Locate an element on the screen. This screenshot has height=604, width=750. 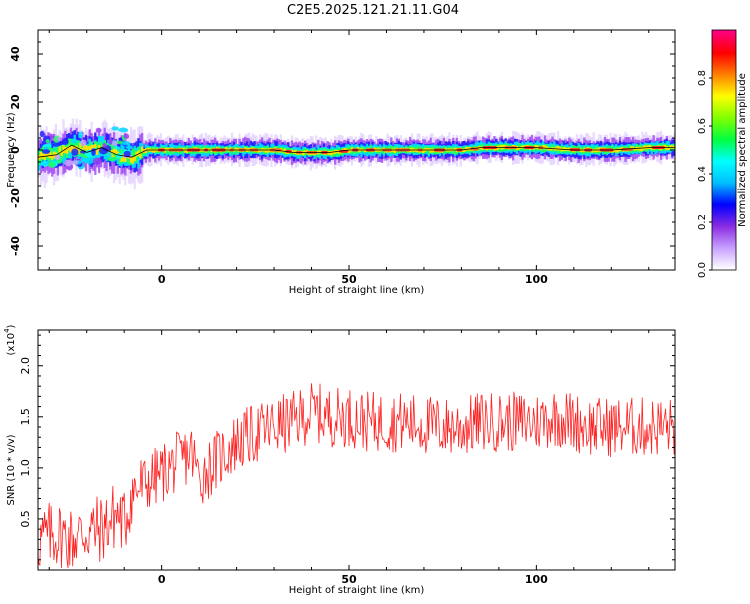
y-scale-exponent: 4 is located at coordinates (7, 330).